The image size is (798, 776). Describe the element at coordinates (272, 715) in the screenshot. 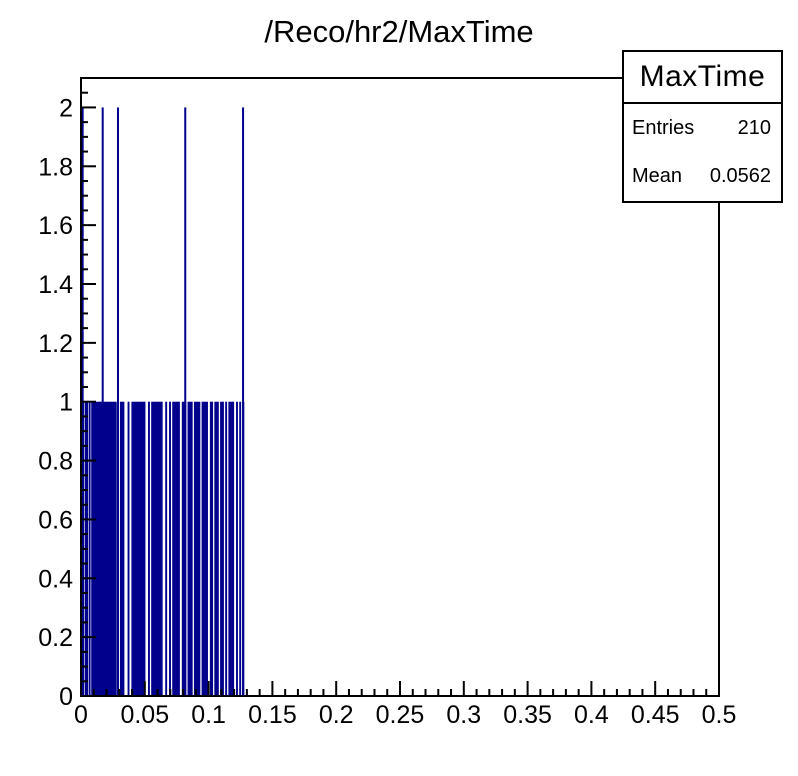

I see `x-tick-label: 0.15` at that location.